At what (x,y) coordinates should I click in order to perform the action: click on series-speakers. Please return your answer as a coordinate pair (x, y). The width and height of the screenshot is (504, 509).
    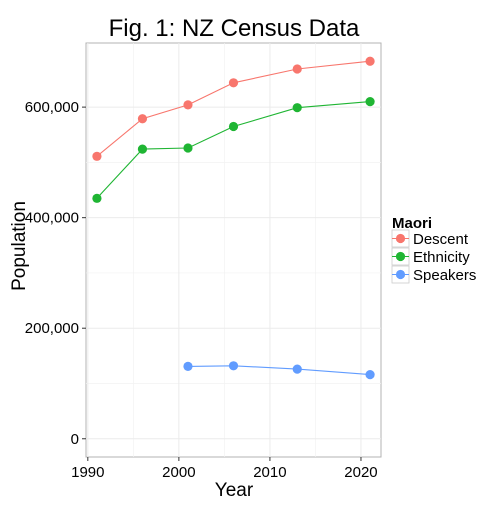
    Looking at the image, I should click on (279, 370).